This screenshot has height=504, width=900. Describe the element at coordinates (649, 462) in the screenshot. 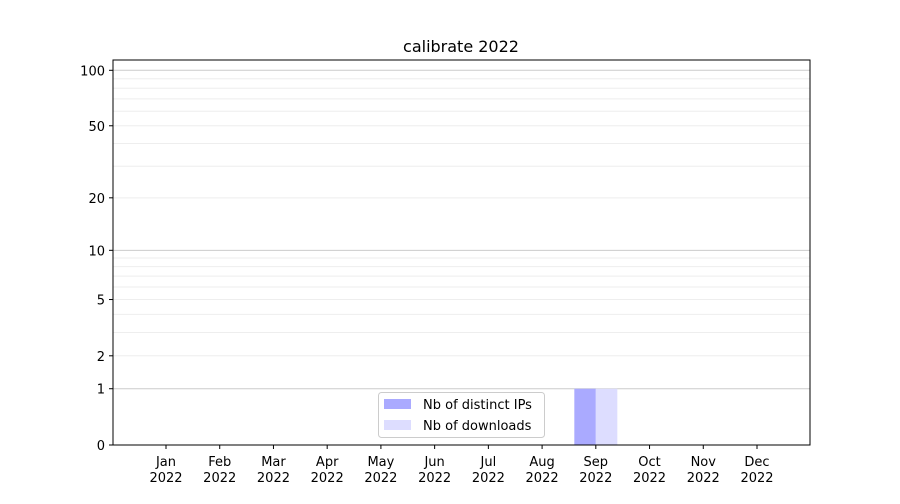

I see `x-tick-label-month: Oct` at that location.